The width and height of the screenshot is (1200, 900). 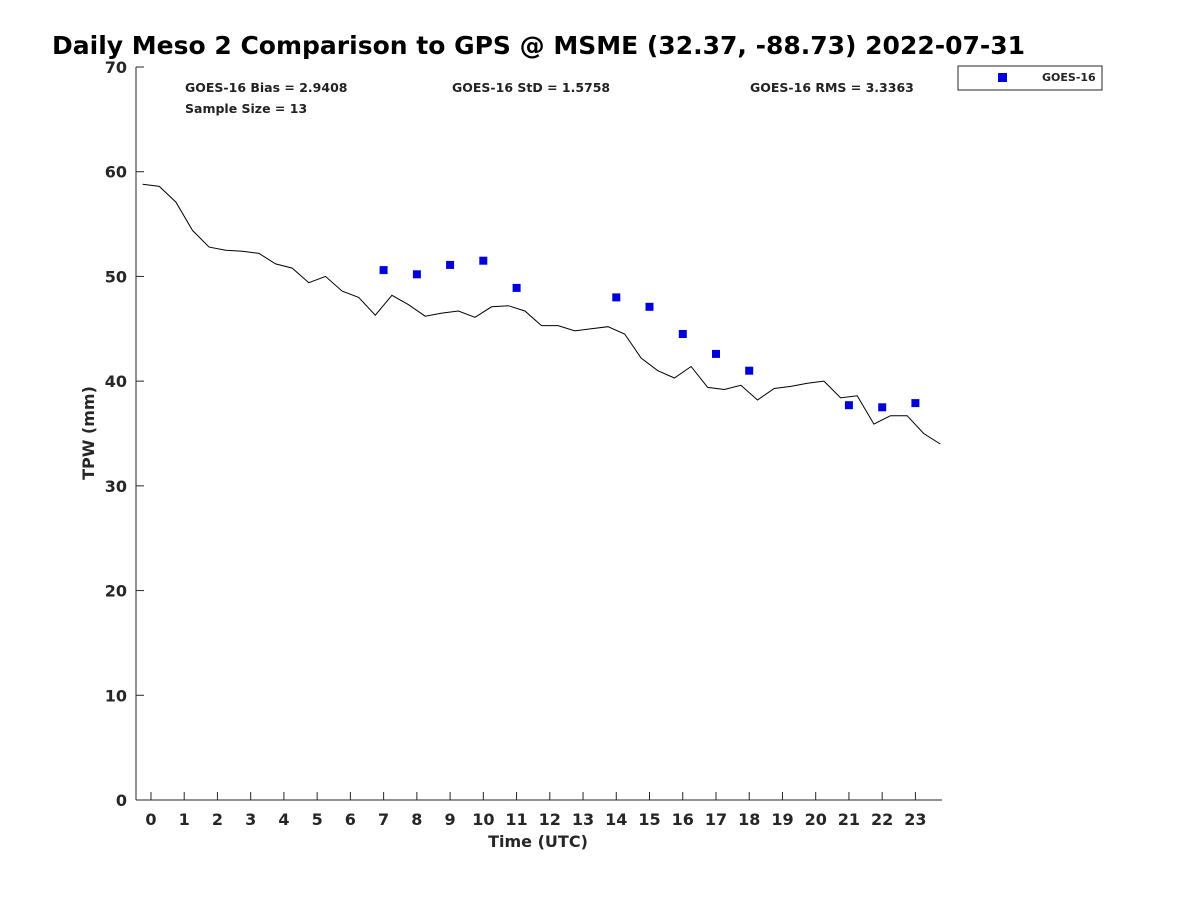 What do you see at coordinates (915, 819) in the screenshot?
I see `x-tick-label: 23` at bounding box center [915, 819].